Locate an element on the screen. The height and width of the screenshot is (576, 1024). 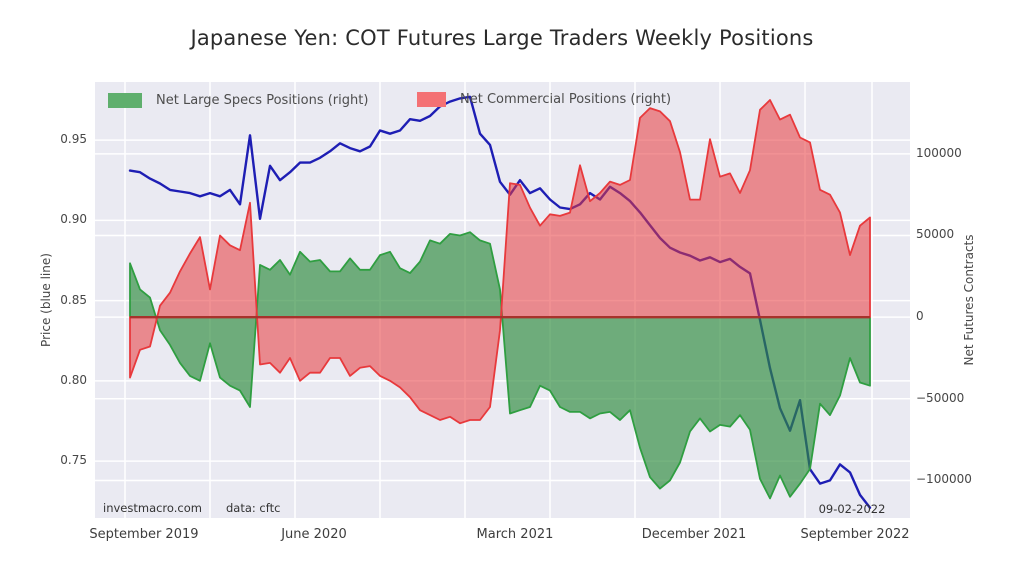
watermark-text: investmacro.com is located at coordinates (152, 508).